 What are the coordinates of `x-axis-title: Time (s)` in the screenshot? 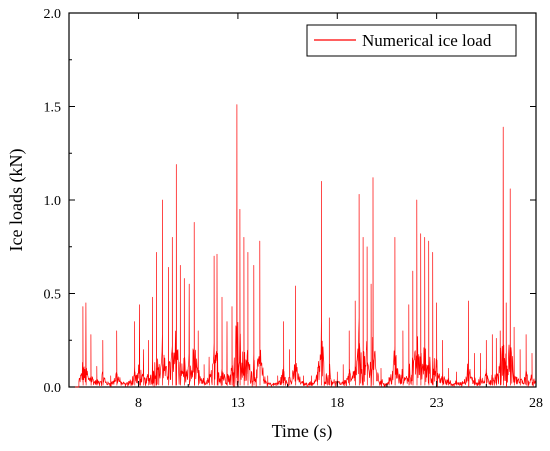 It's located at (302, 431).